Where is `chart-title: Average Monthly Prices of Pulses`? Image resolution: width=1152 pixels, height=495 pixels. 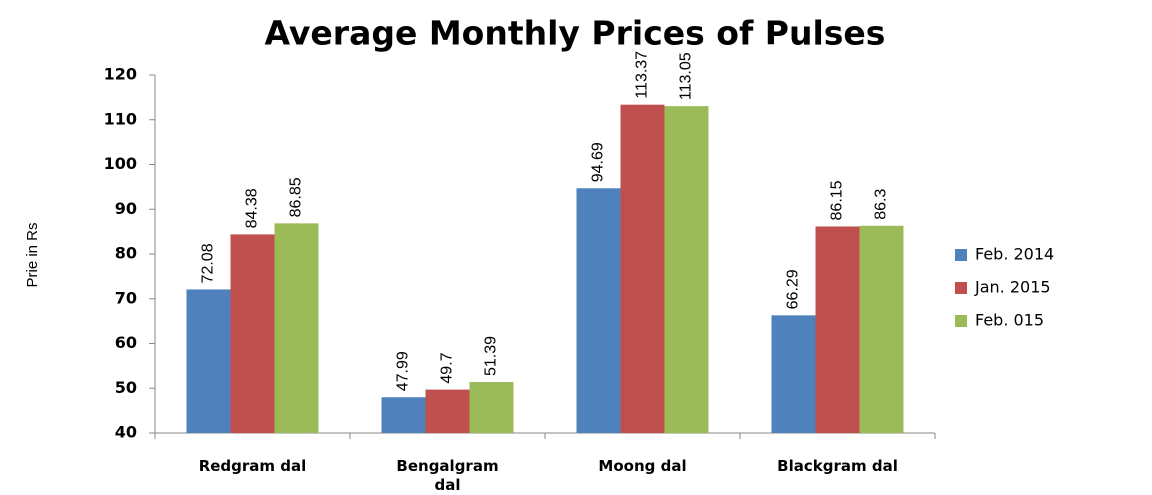 chart-title: Average Monthly Prices of Pulses is located at coordinates (575, 33).